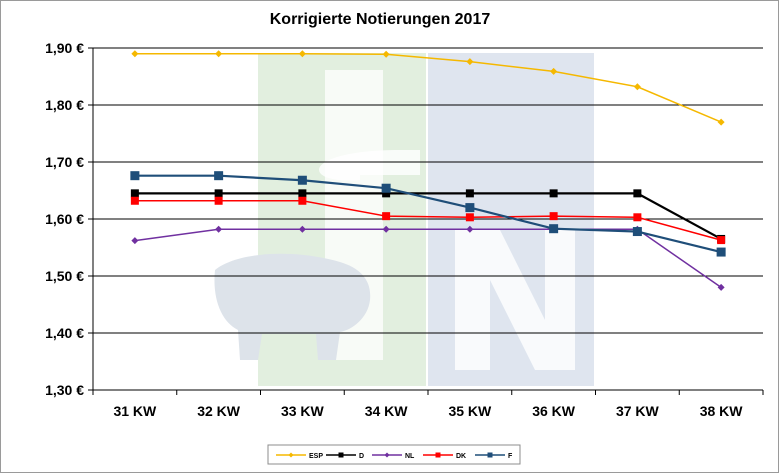 The image size is (779, 473). I want to click on legend-label: DK, so click(461, 456).